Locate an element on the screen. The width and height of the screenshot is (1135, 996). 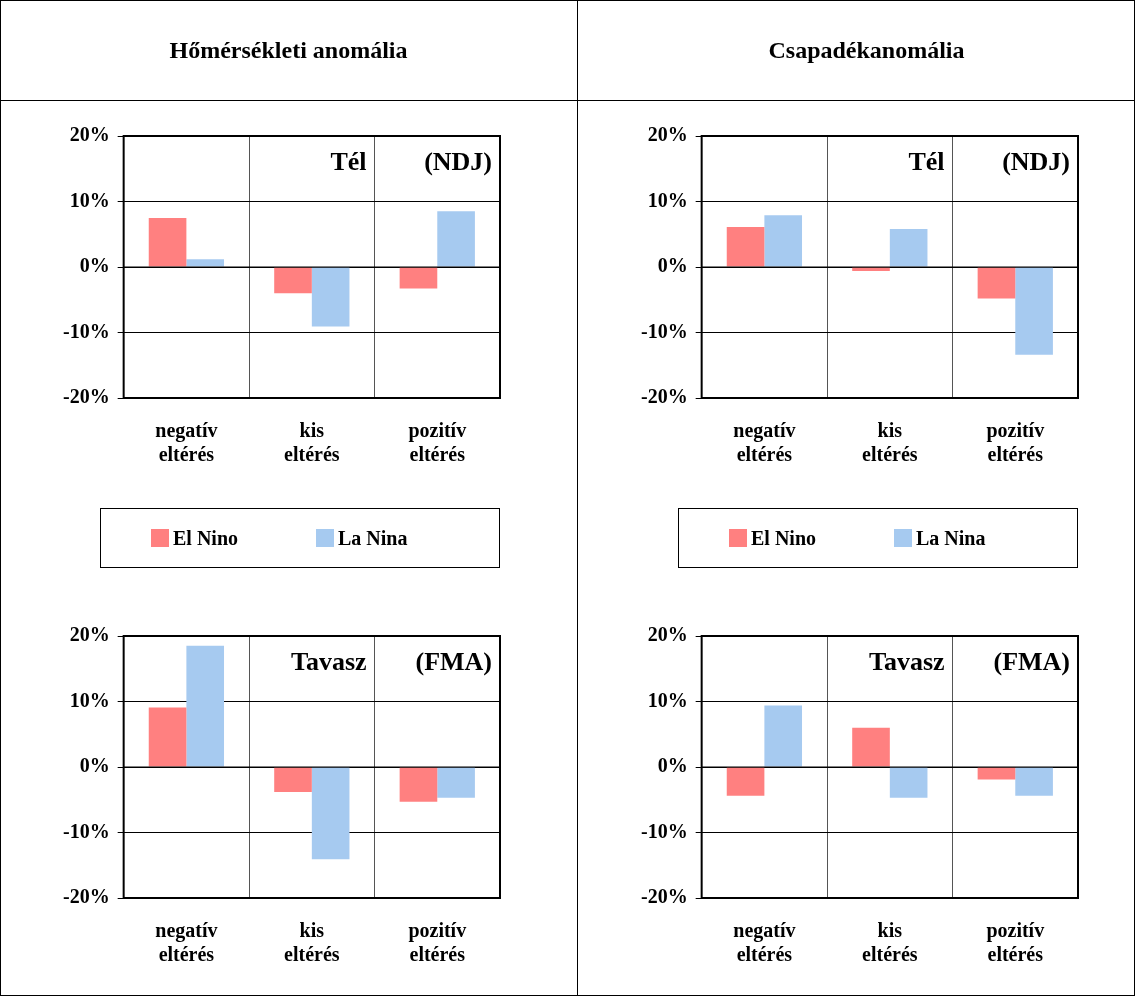
chart-title: Hőmérsékleti anomália is located at coordinates (288, 50).